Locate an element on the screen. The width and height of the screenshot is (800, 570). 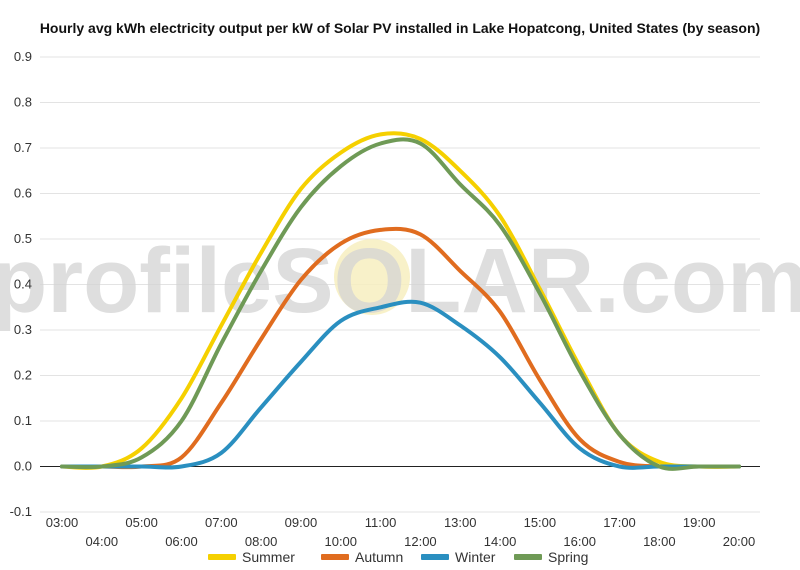
legend: Summer Autumn Winter Spring is located at coordinates (398, 557).